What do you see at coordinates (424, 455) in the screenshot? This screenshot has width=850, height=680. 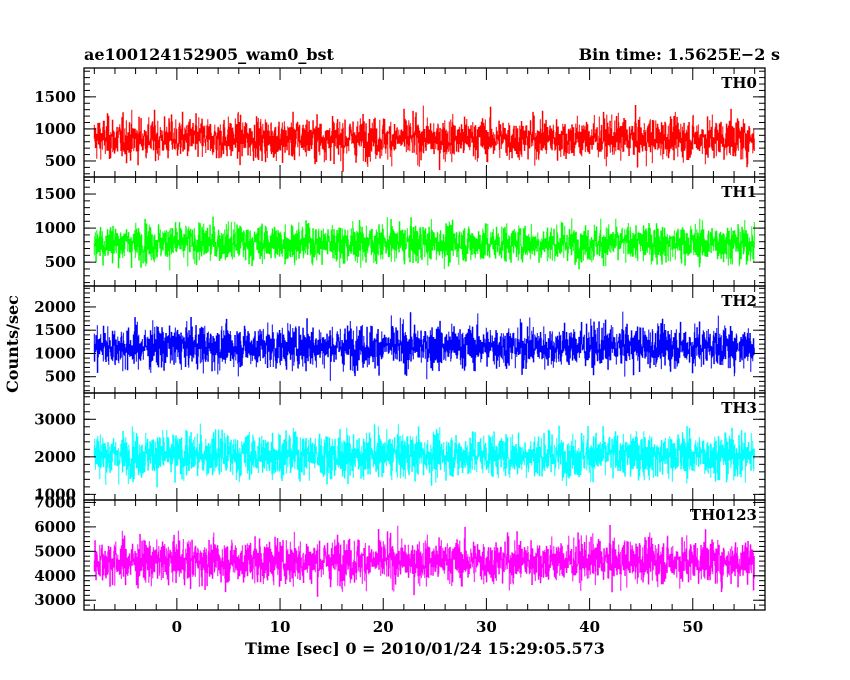 I see `series-th3` at bounding box center [424, 455].